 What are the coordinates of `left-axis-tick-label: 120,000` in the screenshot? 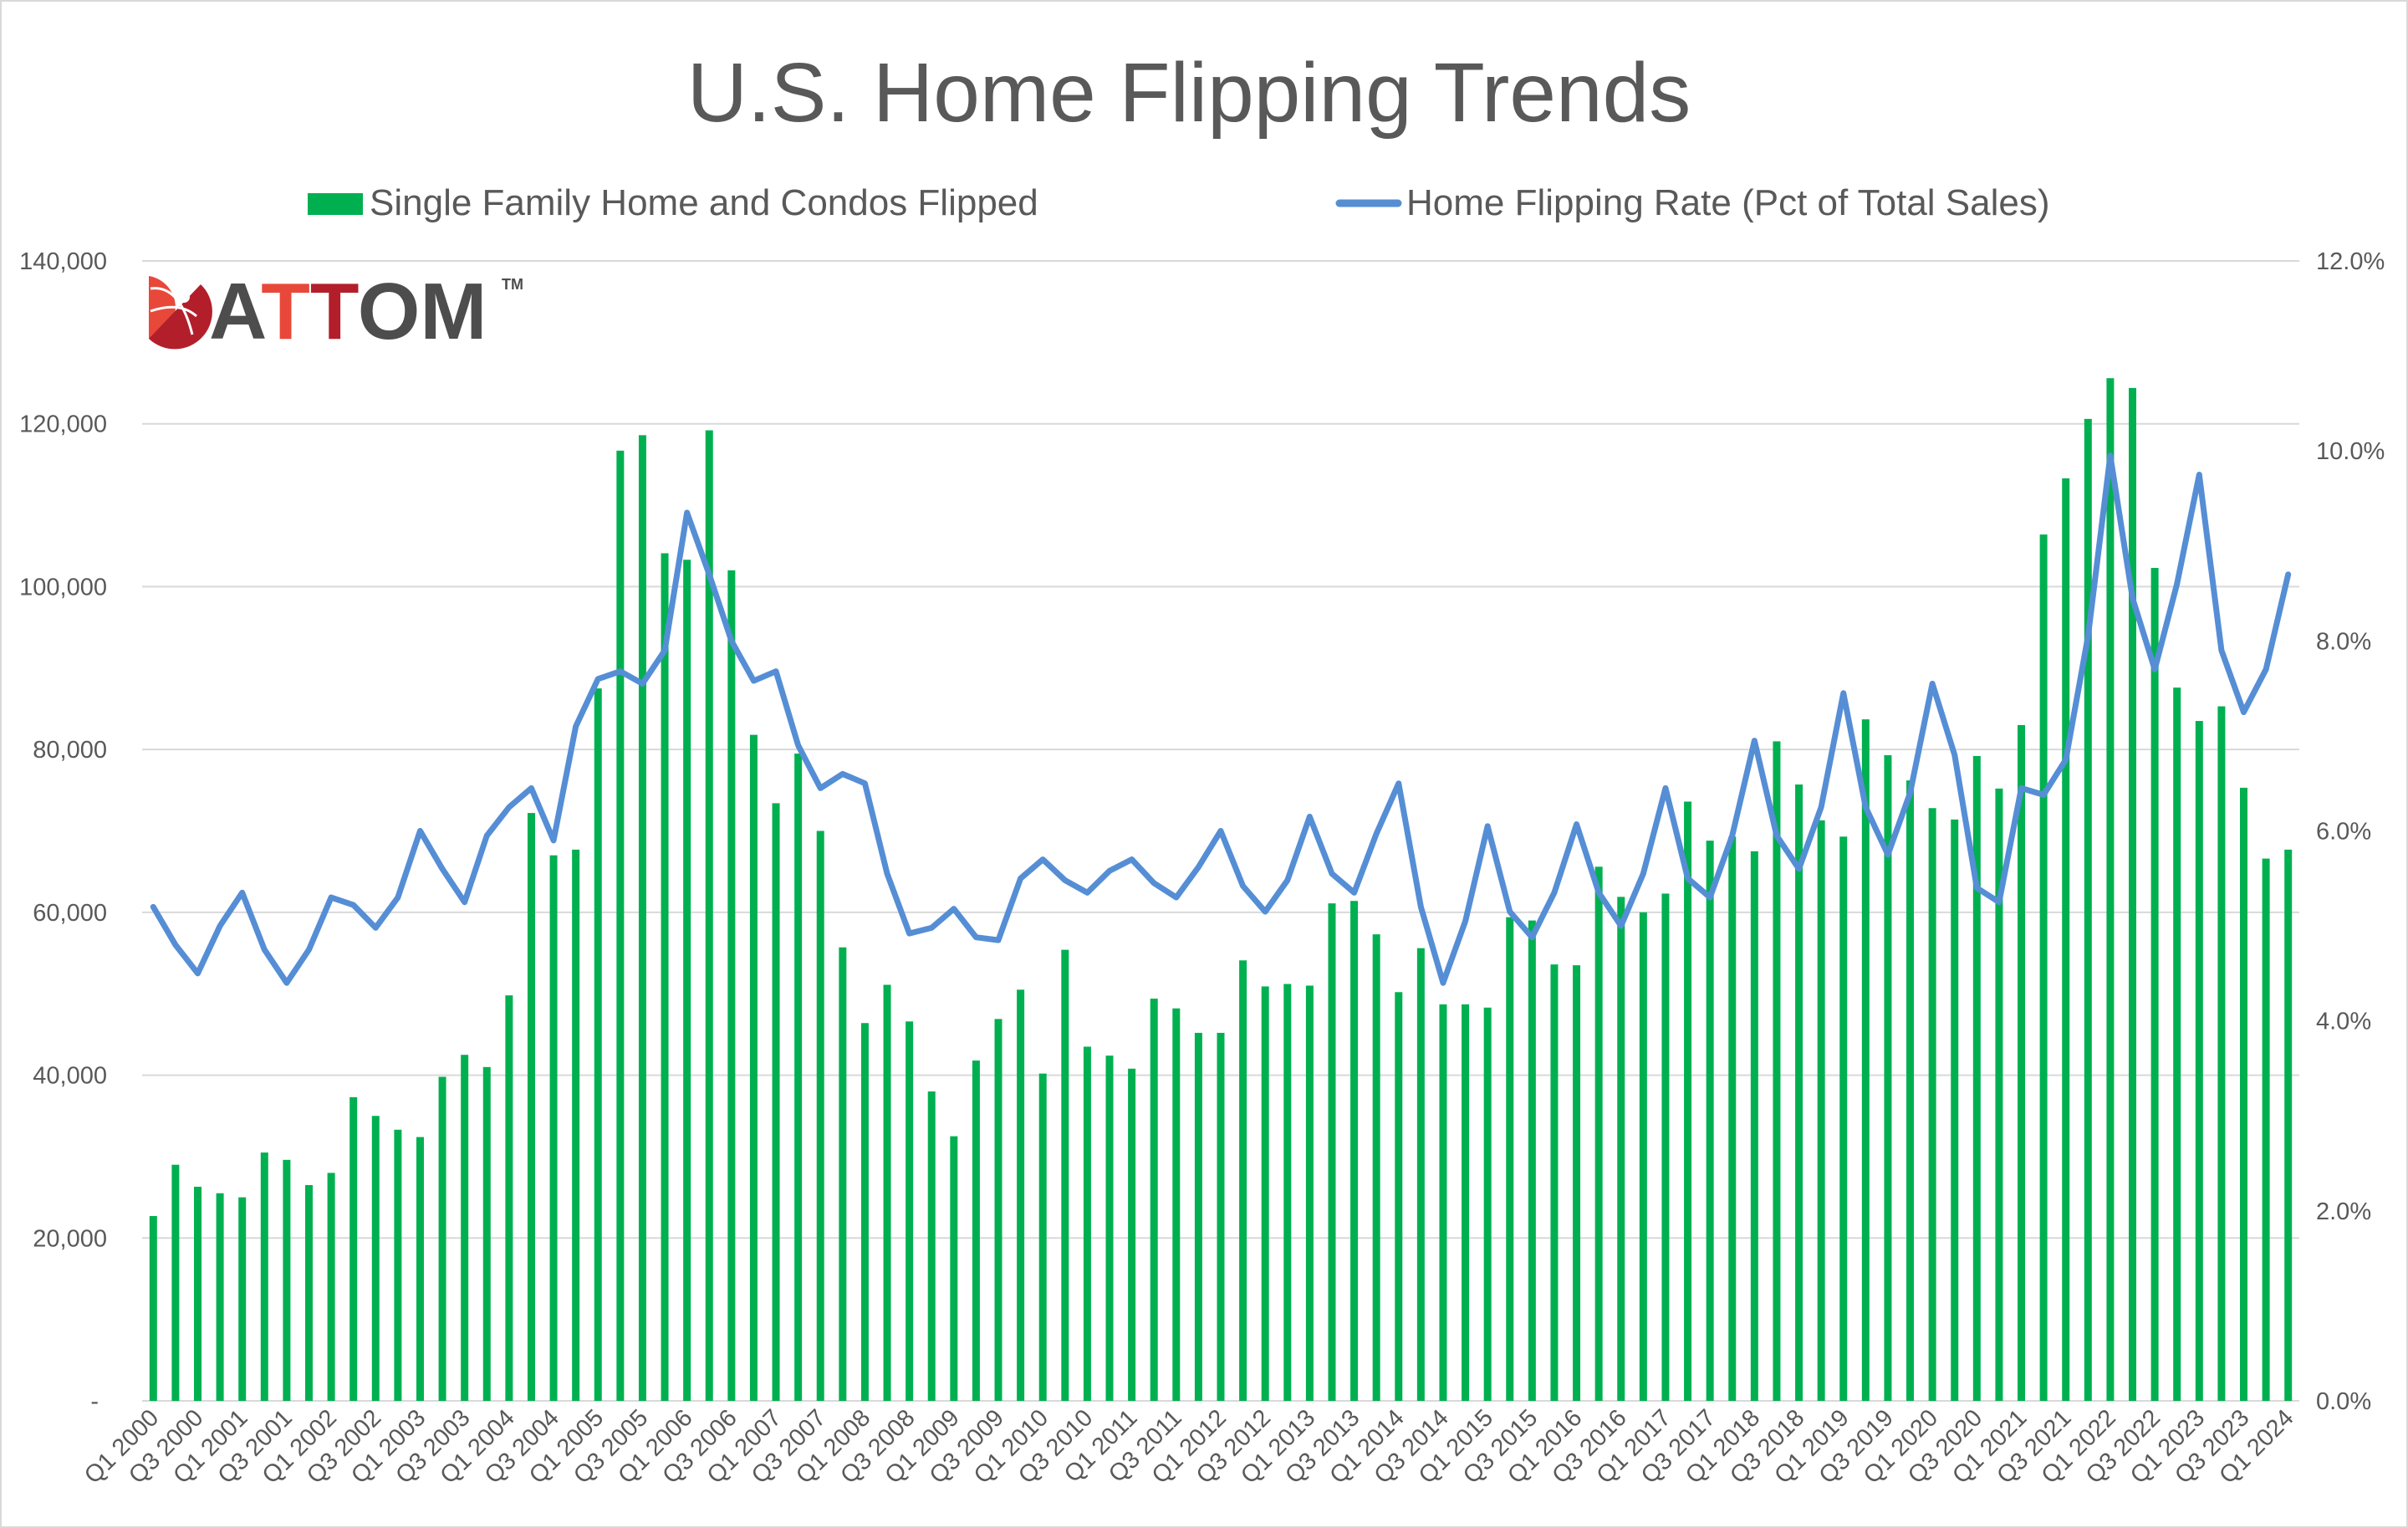 It's located at (63, 425).